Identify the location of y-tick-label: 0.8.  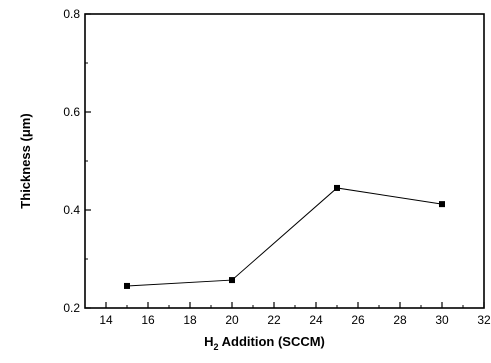
(71, 14).